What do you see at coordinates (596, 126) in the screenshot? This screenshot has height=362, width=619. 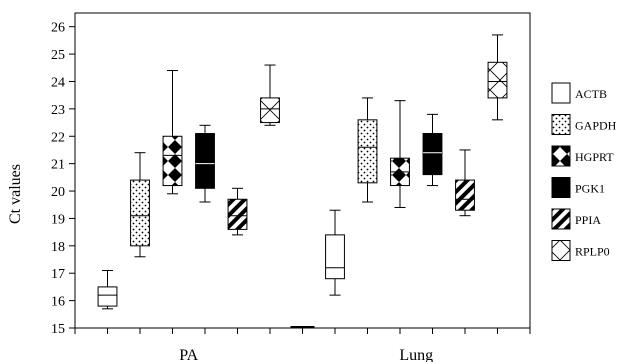 I see `legend-label: GAPDH` at bounding box center [596, 126].